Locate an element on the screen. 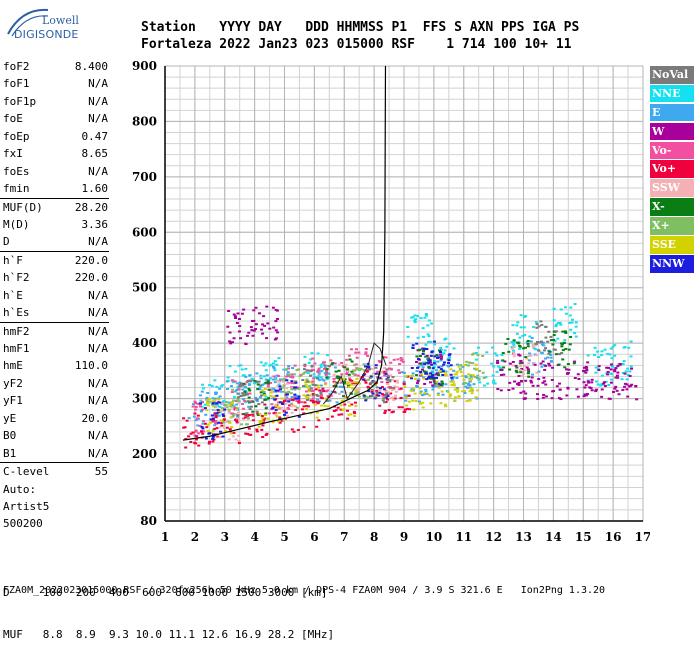  legend-item-sse: SSE is located at coordinates (672, 245).